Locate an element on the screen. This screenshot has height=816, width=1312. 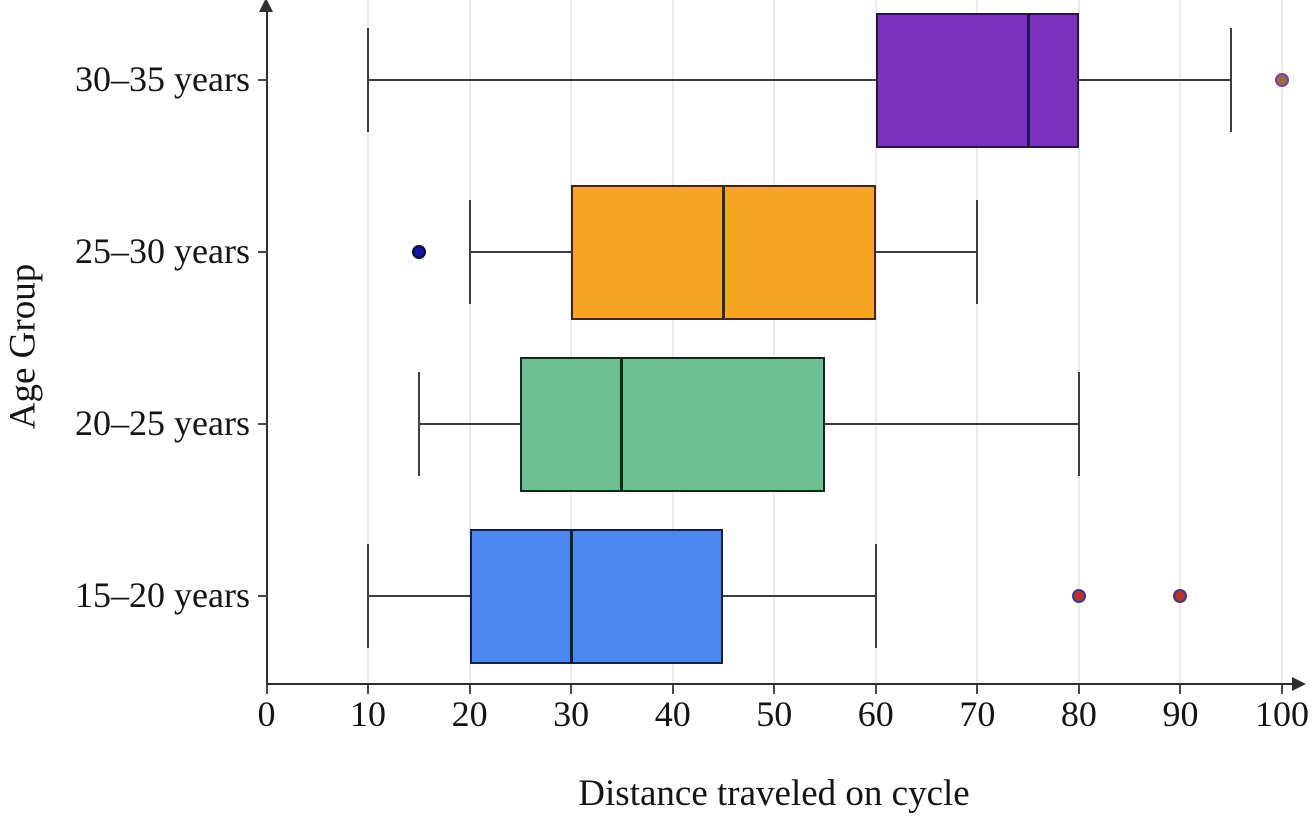
whisker-low-cap-25-30-years is located at coordinates (469, 252).